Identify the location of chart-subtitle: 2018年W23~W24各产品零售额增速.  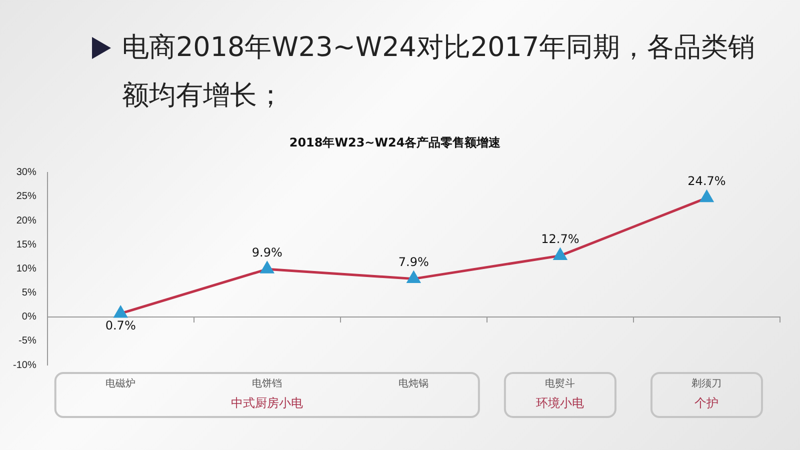
(395, 142).